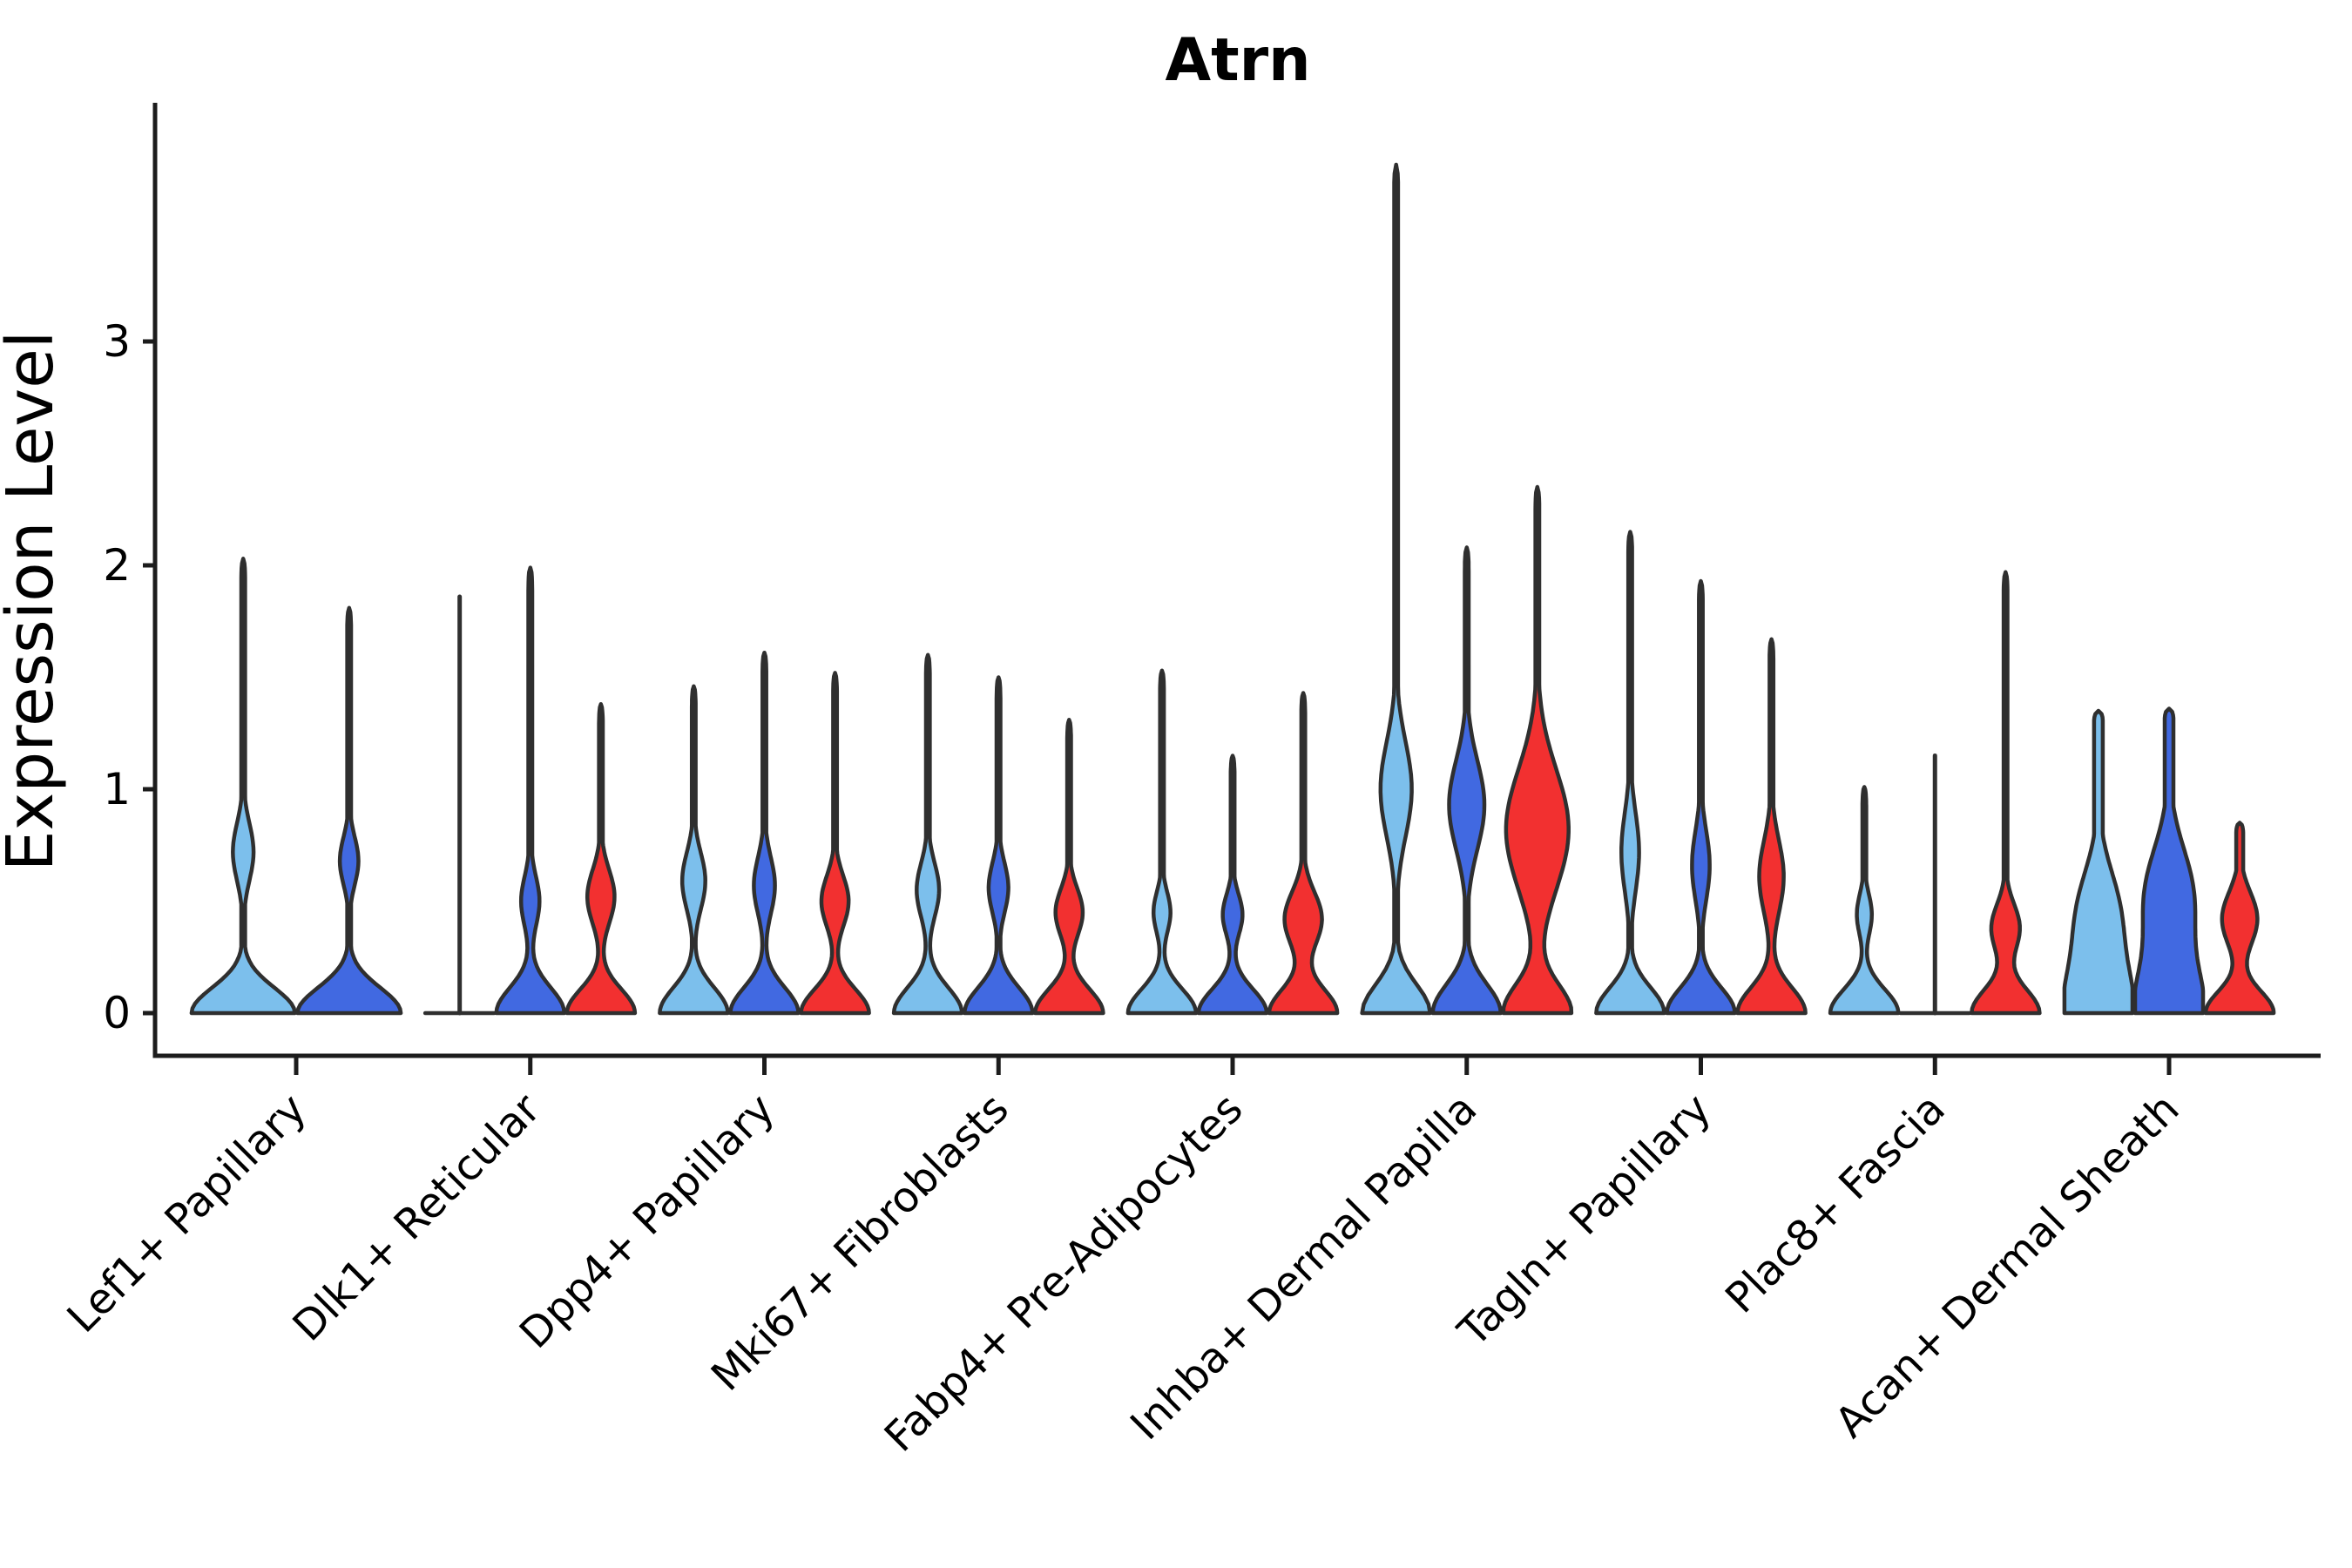  Describe the element at coordinates (117, 789) in the screenshot. I see `y-tick-label: 1` at that location.